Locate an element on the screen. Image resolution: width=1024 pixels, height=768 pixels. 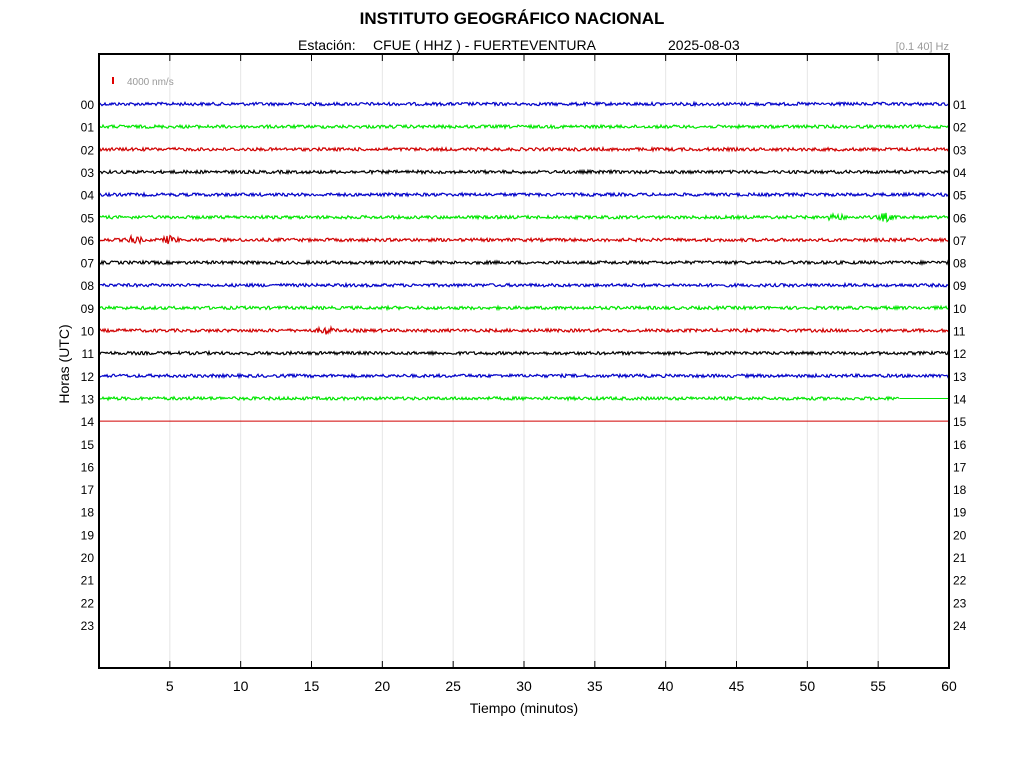
hour-label-right: 21 is located at coordinates (960, 558).